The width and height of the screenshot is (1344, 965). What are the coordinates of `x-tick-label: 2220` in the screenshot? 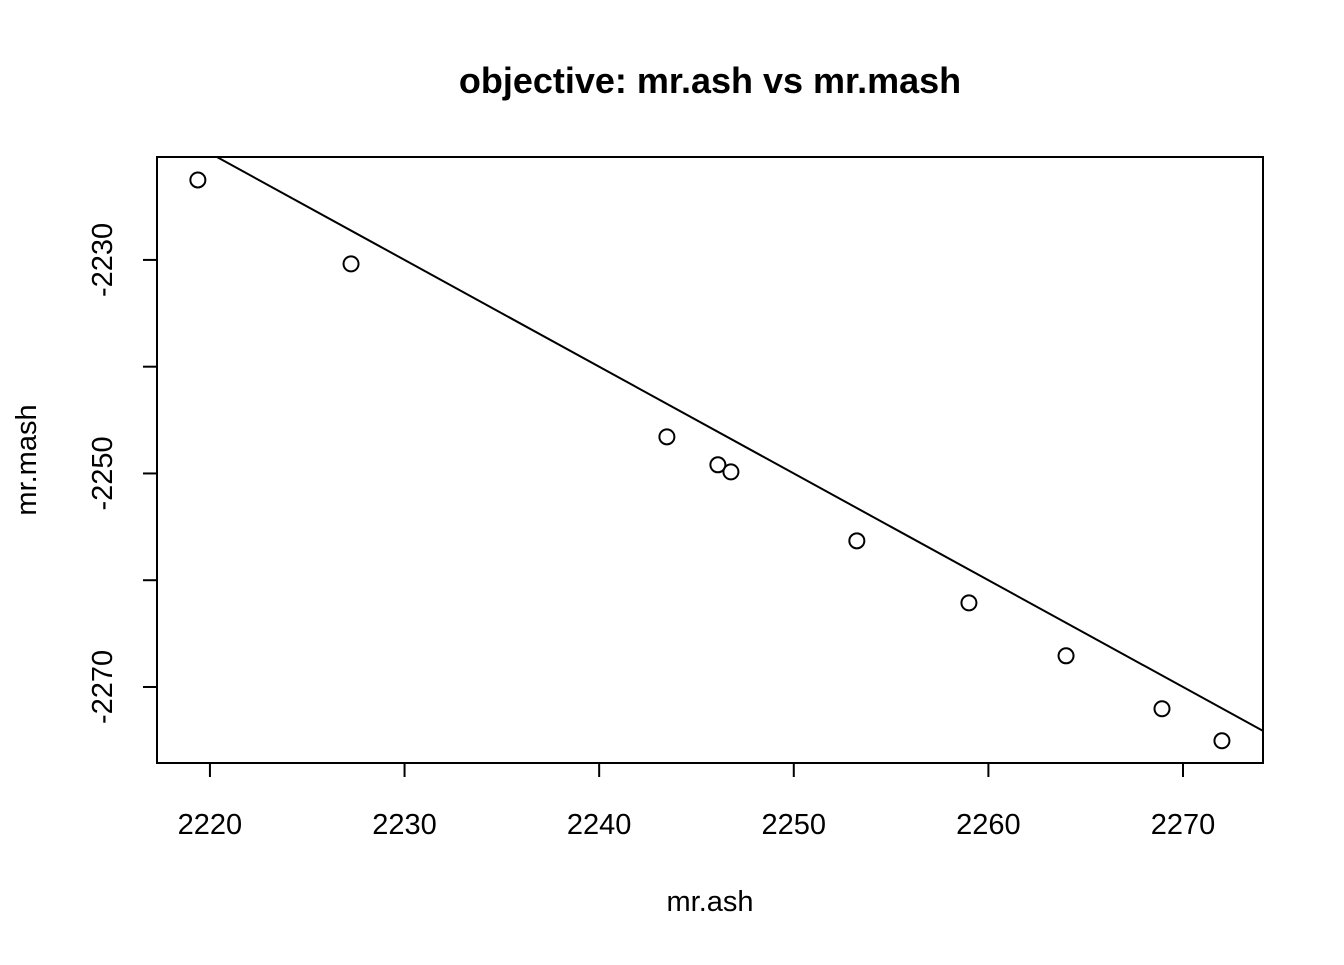 It's located at (210, 825).